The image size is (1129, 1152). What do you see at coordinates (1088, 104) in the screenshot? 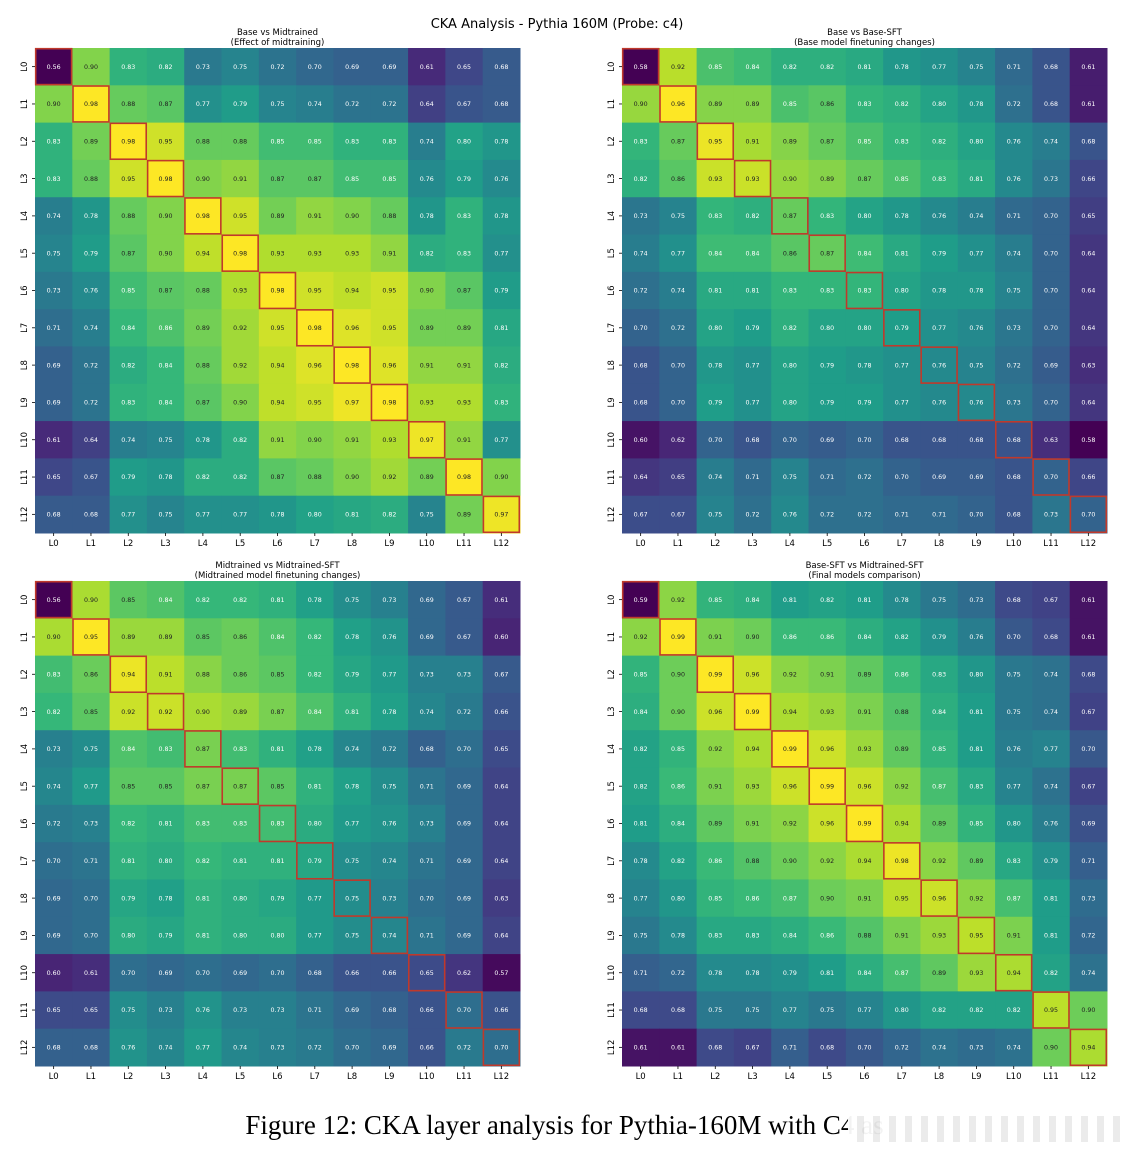
I see `cell-value-label: 0.61` at bounding box center [1088, 104].